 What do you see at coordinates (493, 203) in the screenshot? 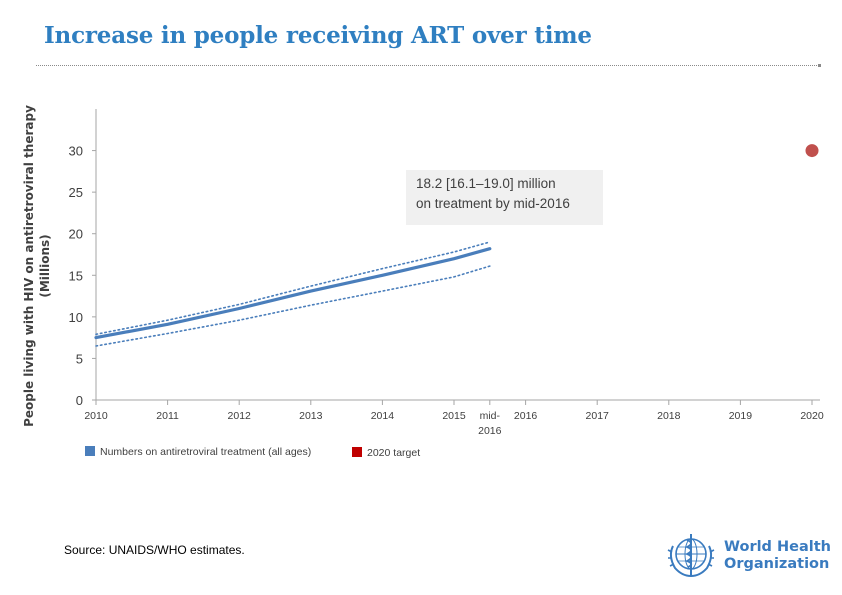
I see `annotation-line-2: on treatment by mid-2016` at bounding box center [493, 203].